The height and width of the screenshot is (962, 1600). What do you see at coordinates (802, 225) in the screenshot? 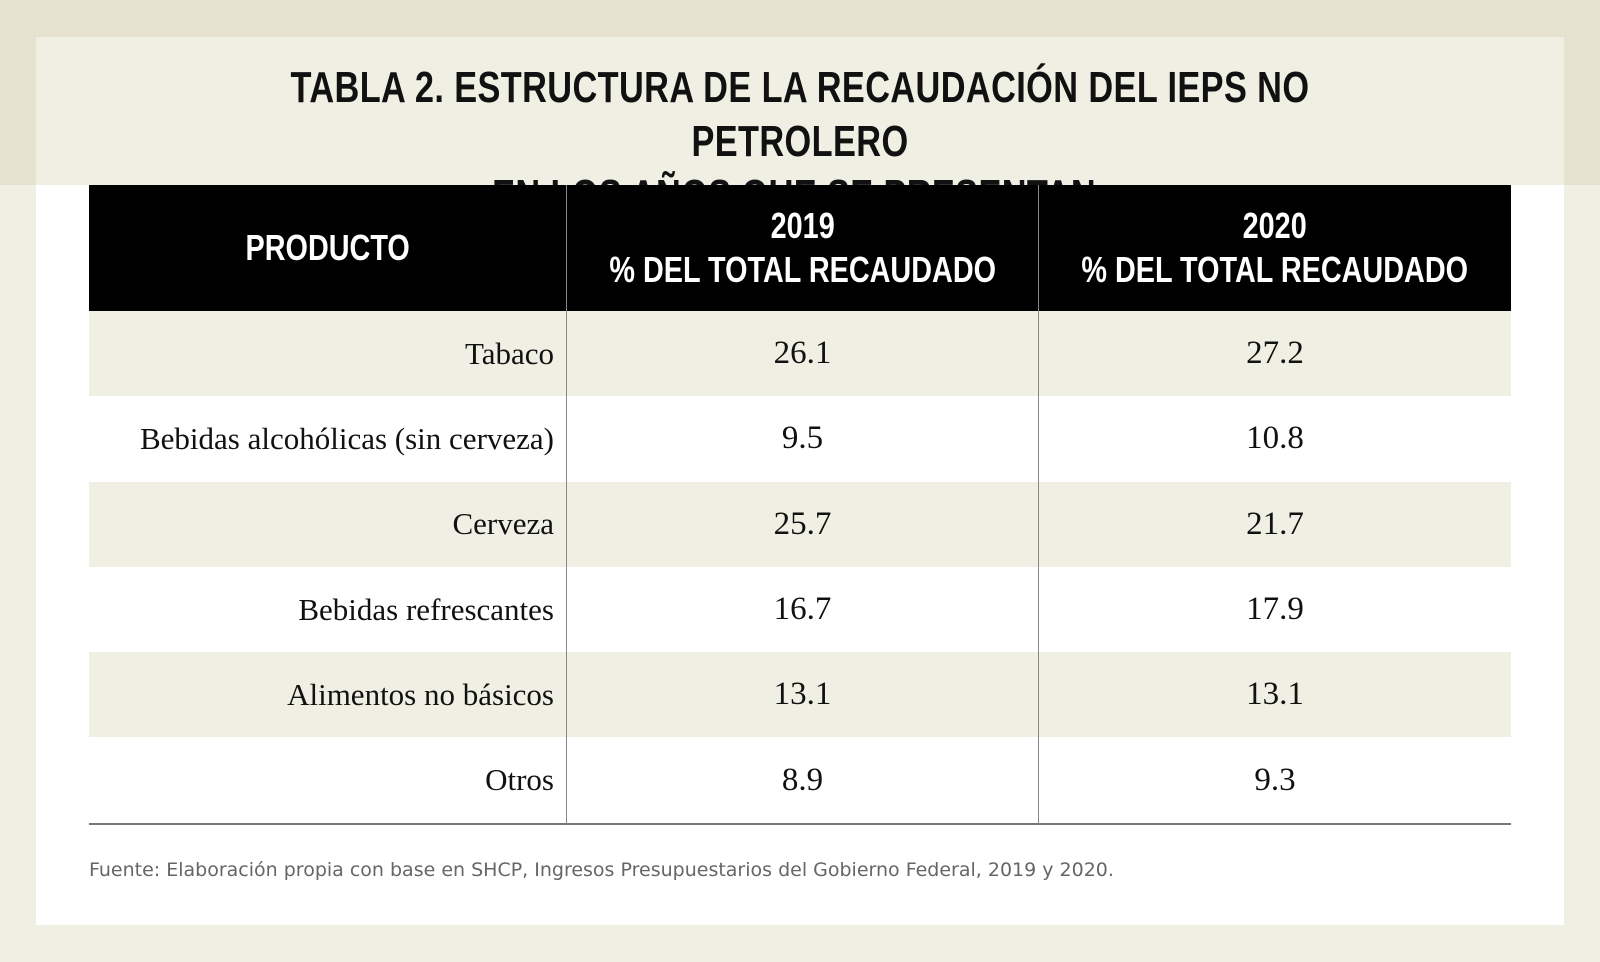
I see `header-year: 2019` at bounding box center [802, 225].